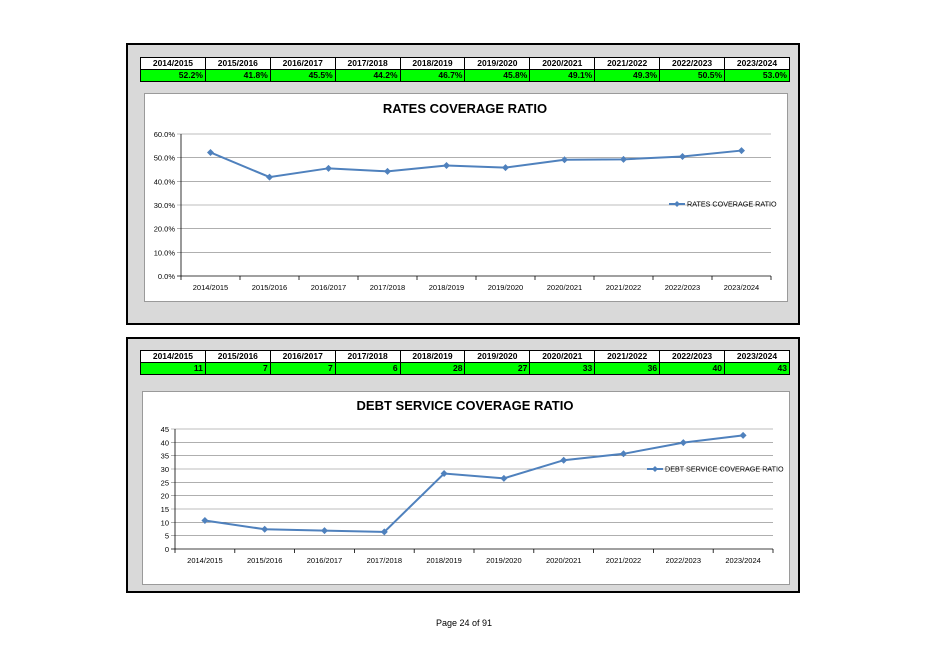 The image size is (928, 656). I want to click on y-tick-label: 25, so click(165, 482).